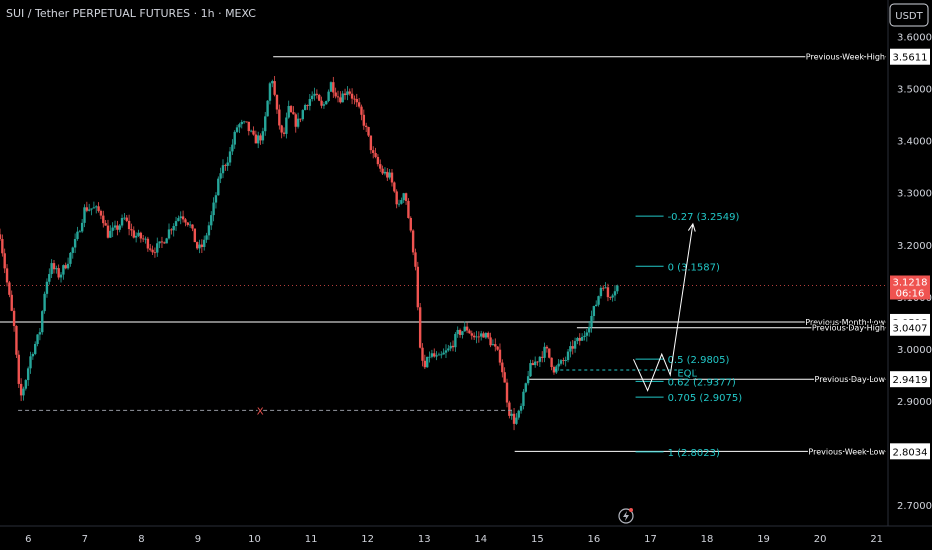 This screenshot has height=550, width=932. I want to click on x-tick-label: 13, so click(424, 539).